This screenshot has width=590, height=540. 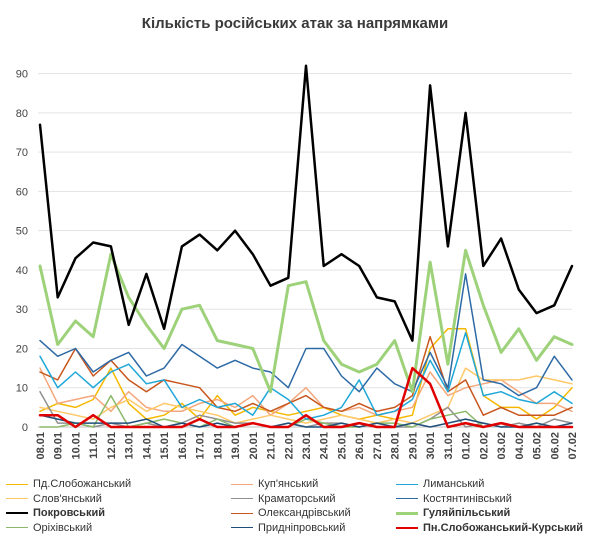 What do you see at coordinates (82, 484) in the screenshot?
I see `legend-label: Пд.Слобожанський` at bounding box center [82, 484].